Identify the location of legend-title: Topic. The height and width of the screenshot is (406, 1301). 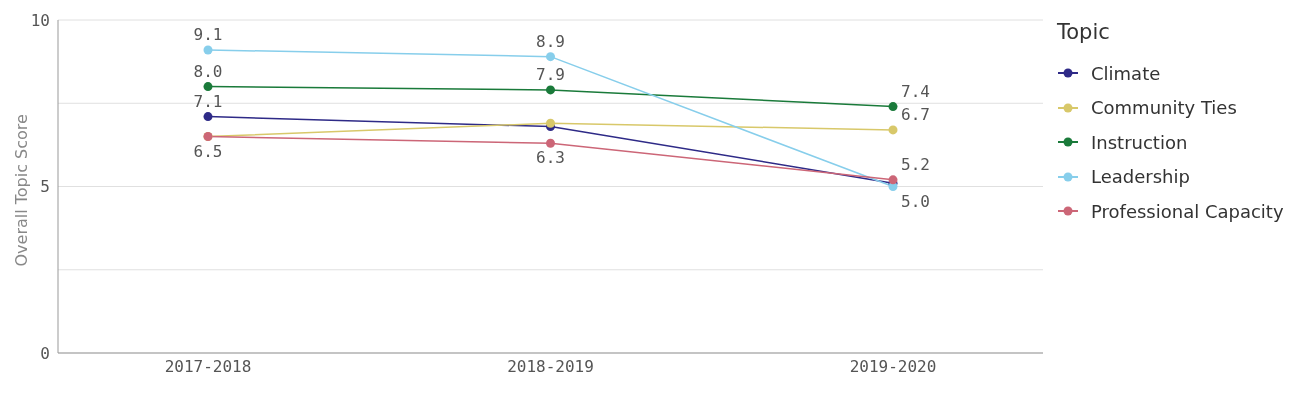
(1084, 32).